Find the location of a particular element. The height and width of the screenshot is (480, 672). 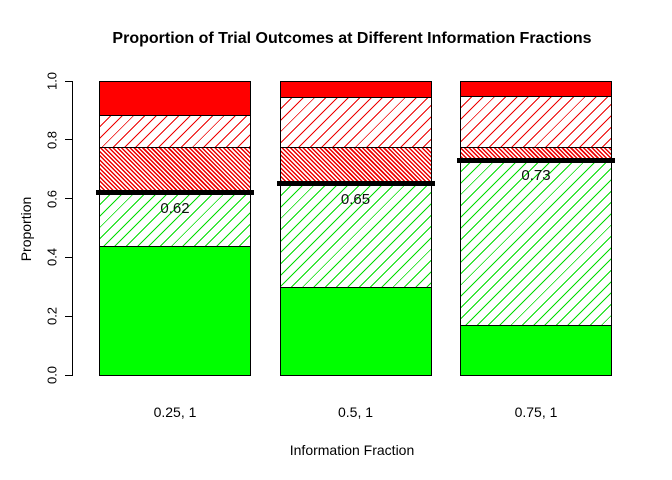

x-category-label: 0.5, 1 is located at coordinates (355, 412).